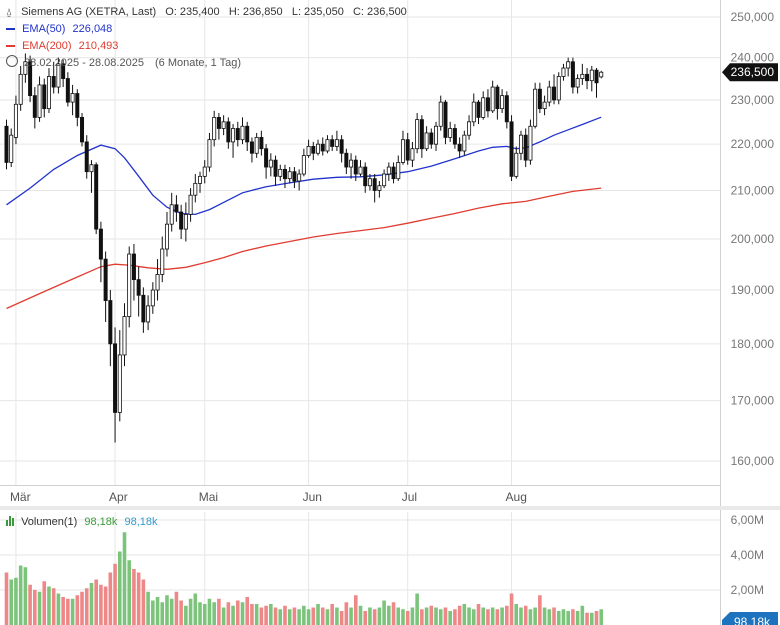  Describe the element at coordinates (198, 63) in the screenshot. I see `period-label: (6 Monate, 1 Tag)` at that location.